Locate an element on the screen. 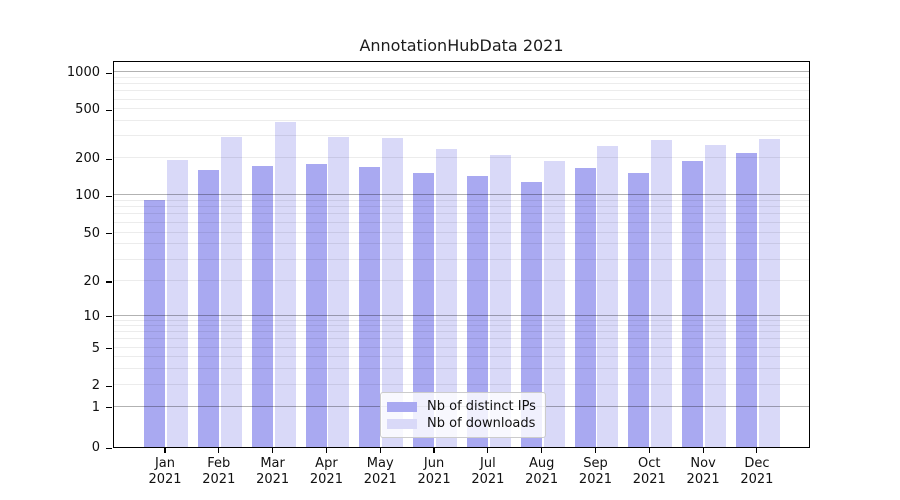 The image size is (900, 500). chart-title: AnnotationHubData 2021 is located at coordinates (461, 45).